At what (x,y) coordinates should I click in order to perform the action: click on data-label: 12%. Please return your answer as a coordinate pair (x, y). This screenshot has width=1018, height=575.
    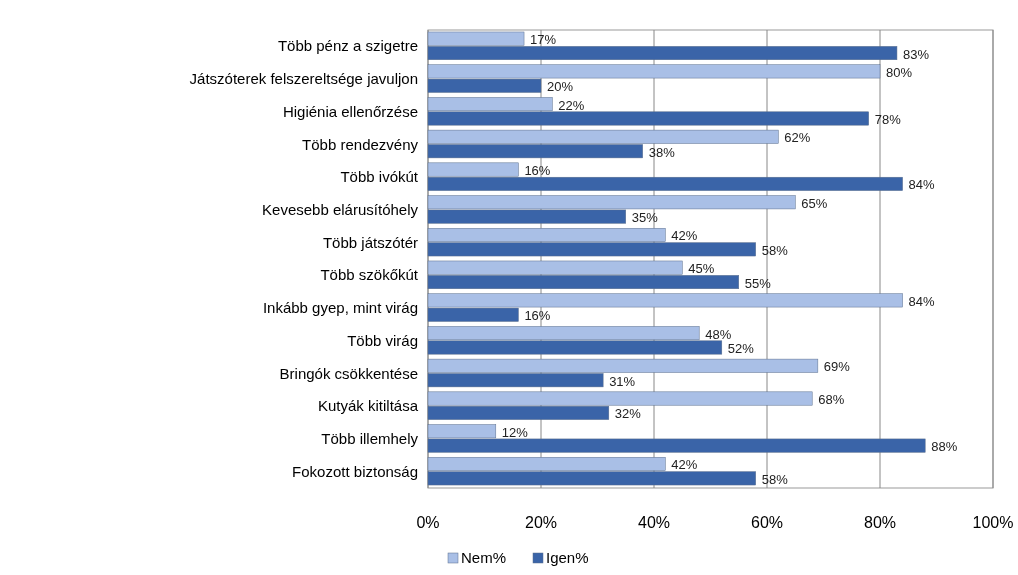
    Looking at the image, I should click on (515, 432).